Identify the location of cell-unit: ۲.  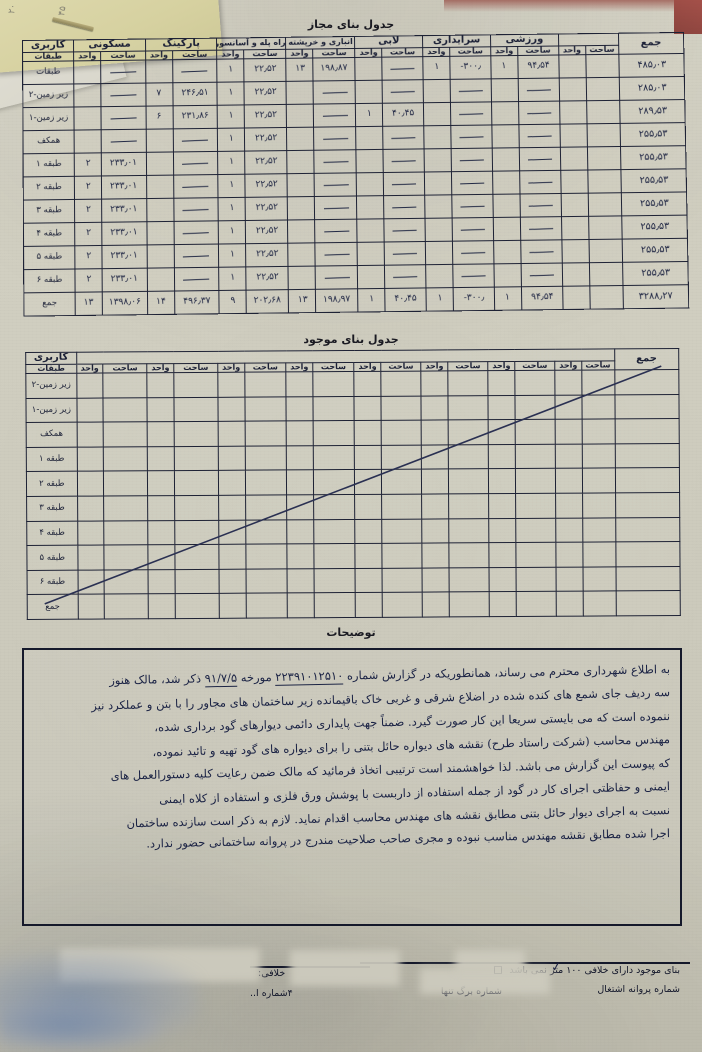
(88, 164).